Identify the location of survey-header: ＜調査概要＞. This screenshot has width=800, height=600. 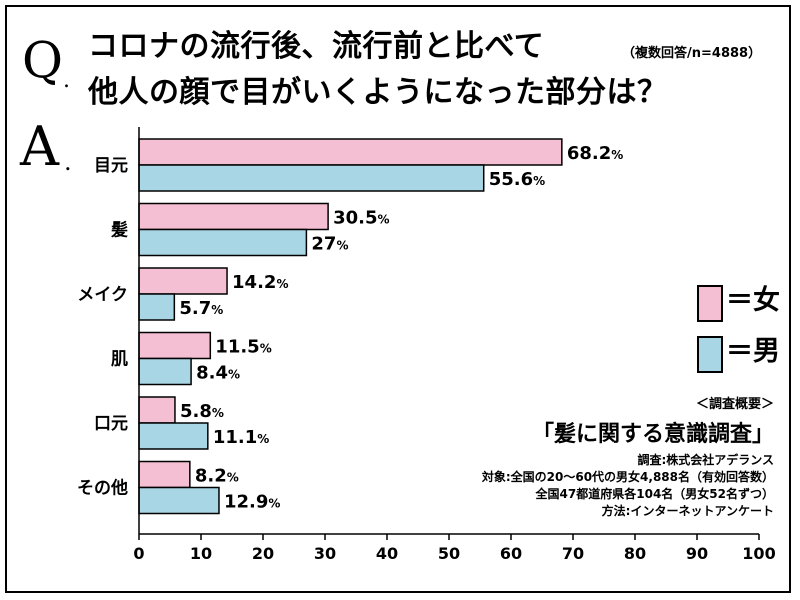
(734, 404).